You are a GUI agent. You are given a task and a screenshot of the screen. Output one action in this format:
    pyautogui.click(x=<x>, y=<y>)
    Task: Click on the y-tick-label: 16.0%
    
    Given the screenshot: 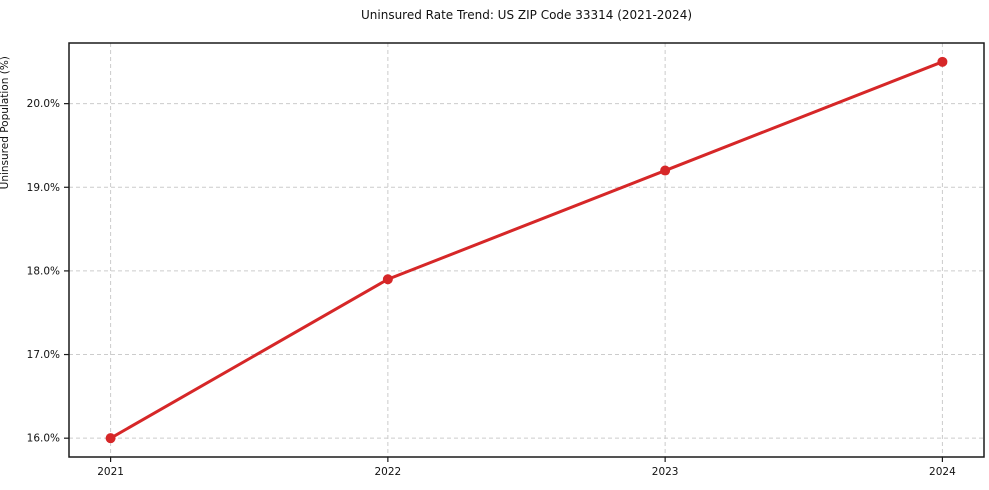 What is the action you would take?
    pyautogui.click(x=43, y=439)
    